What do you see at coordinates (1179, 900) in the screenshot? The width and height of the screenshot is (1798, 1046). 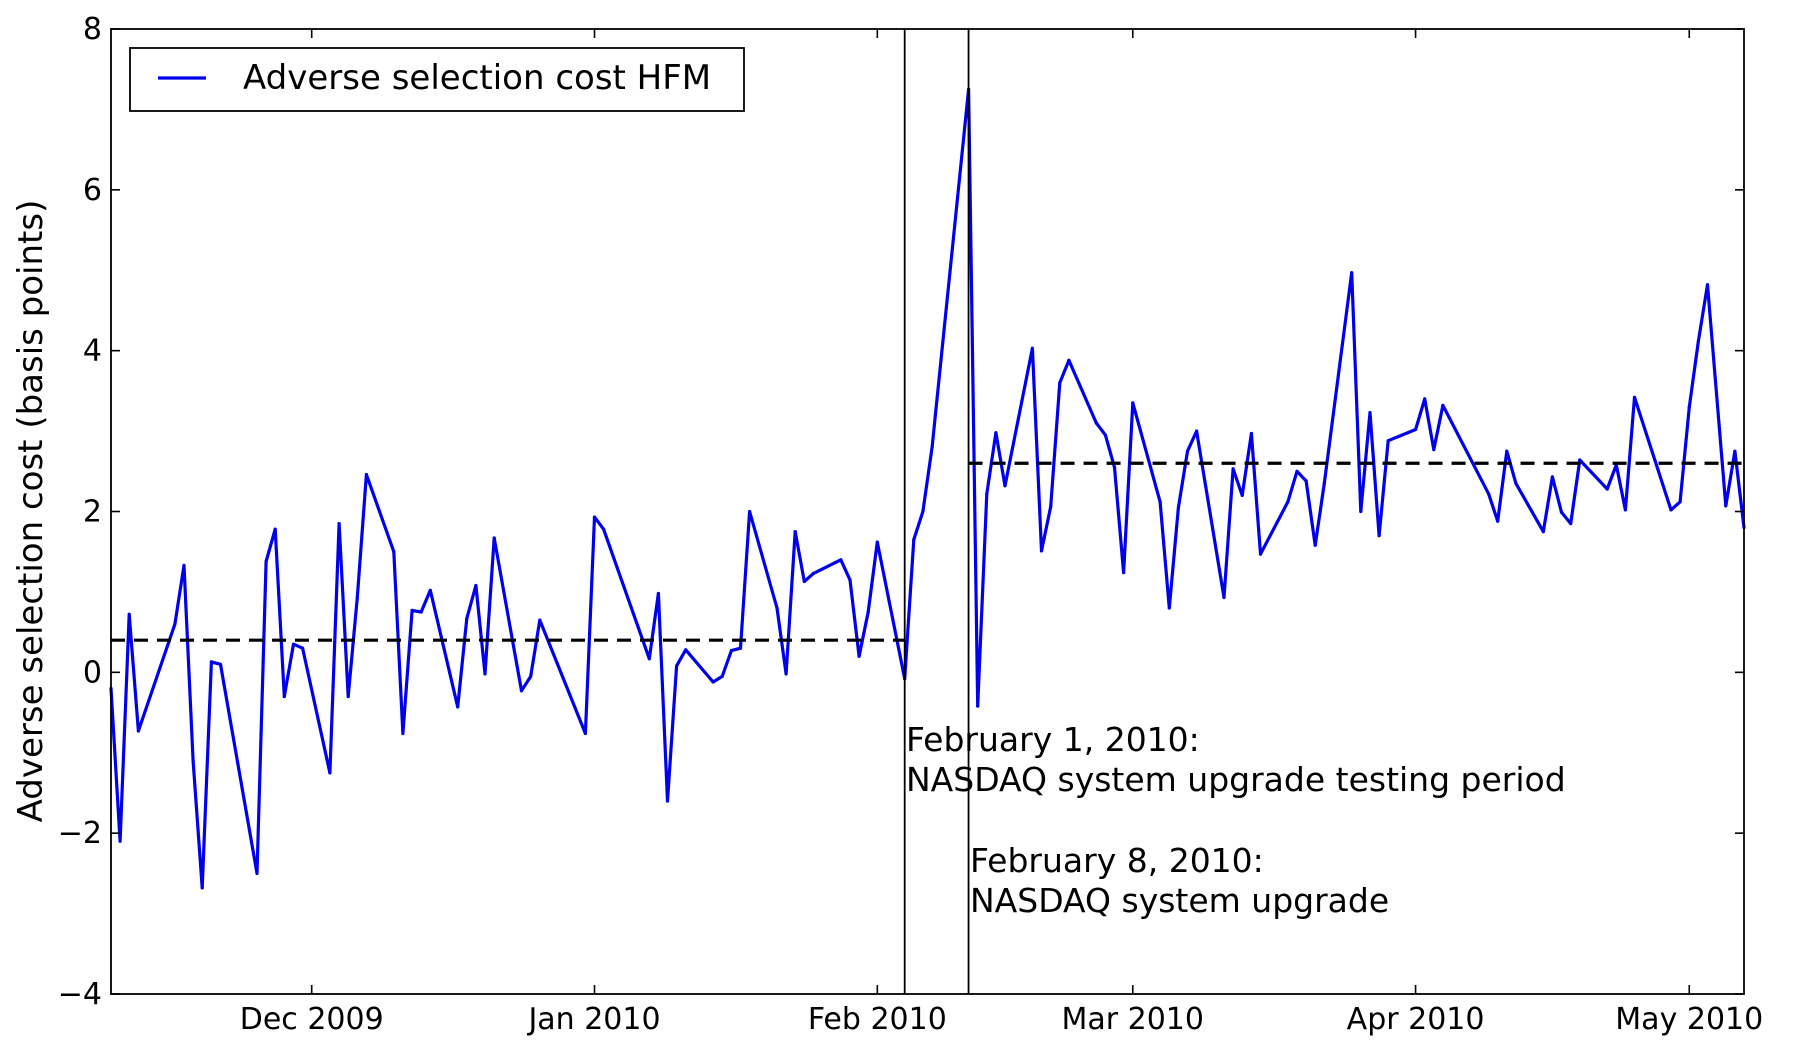 I see `annotation-system-upgrade-label: NASDAQ system upgrade` at bounding box center [1179, 900].